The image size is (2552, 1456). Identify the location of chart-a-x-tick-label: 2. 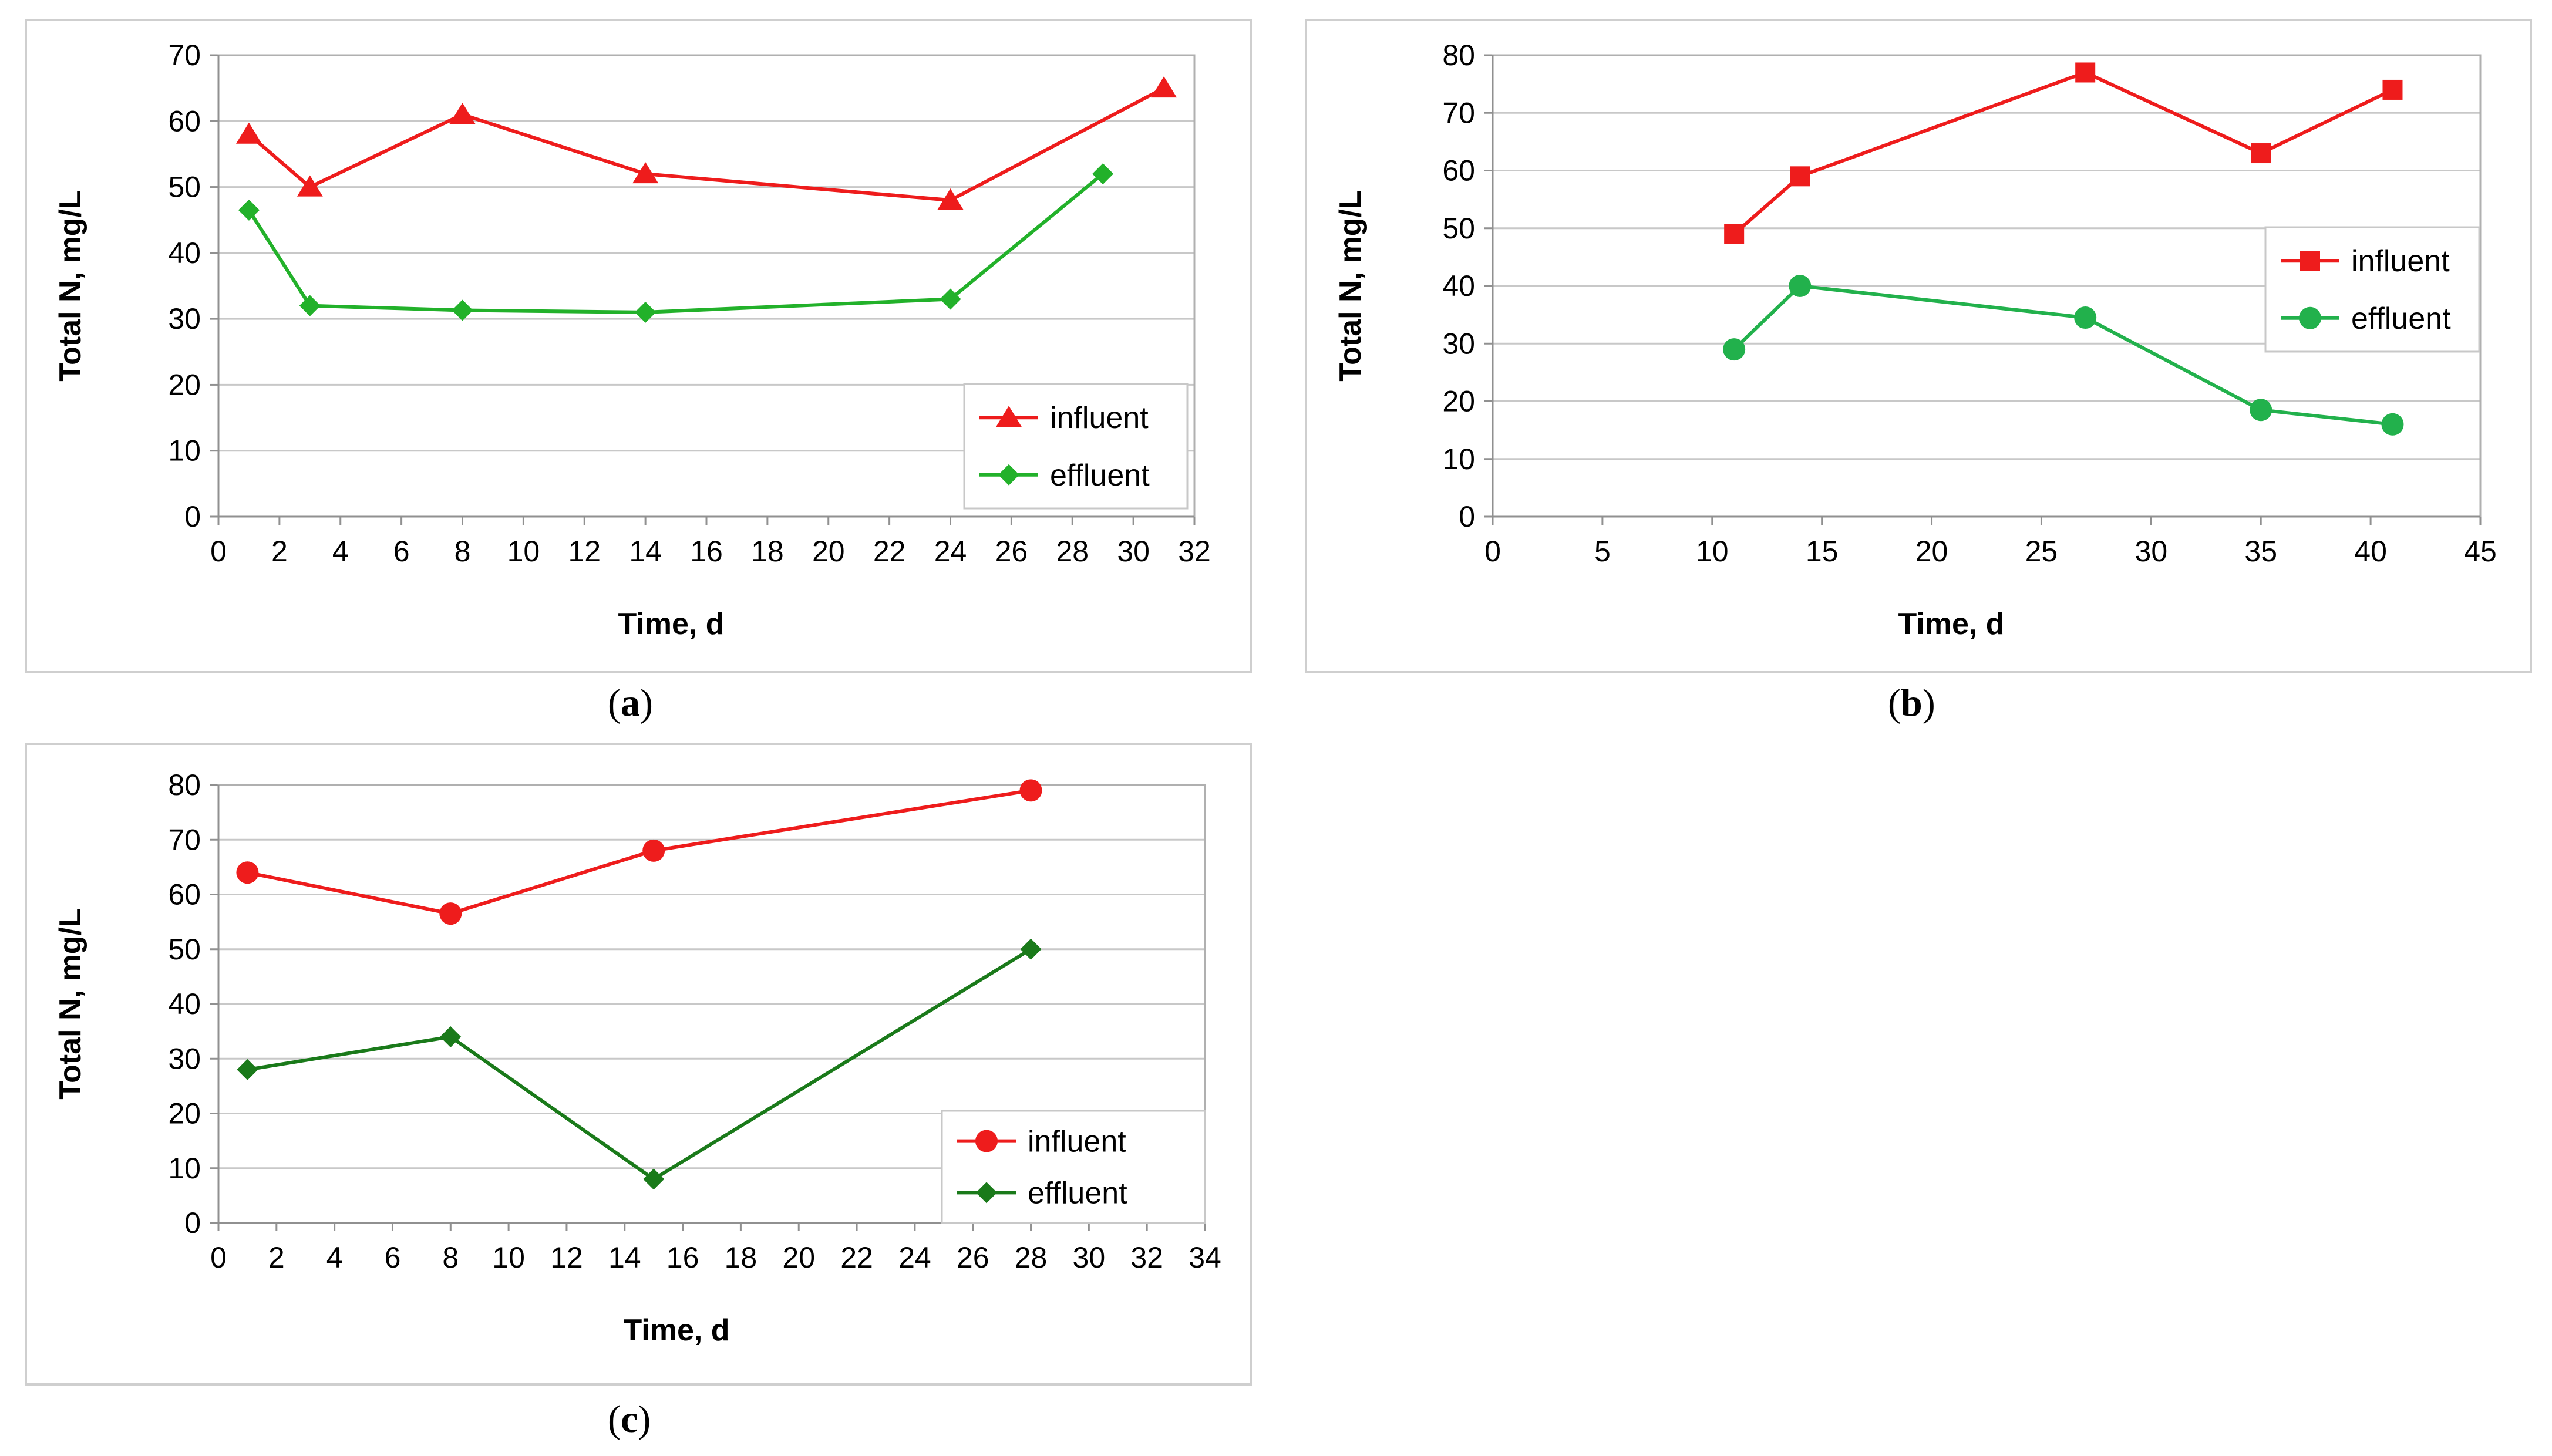
(279, 551).